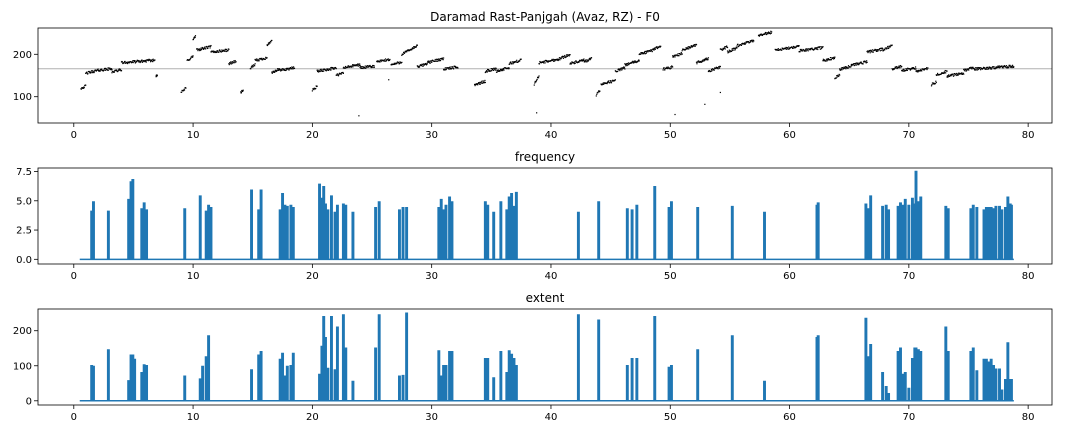 This screenshot has height=432, width=1080. Describe the element at coordinates (670, 135) in the screenshot. I see `x-tick-label: 50` at that location.